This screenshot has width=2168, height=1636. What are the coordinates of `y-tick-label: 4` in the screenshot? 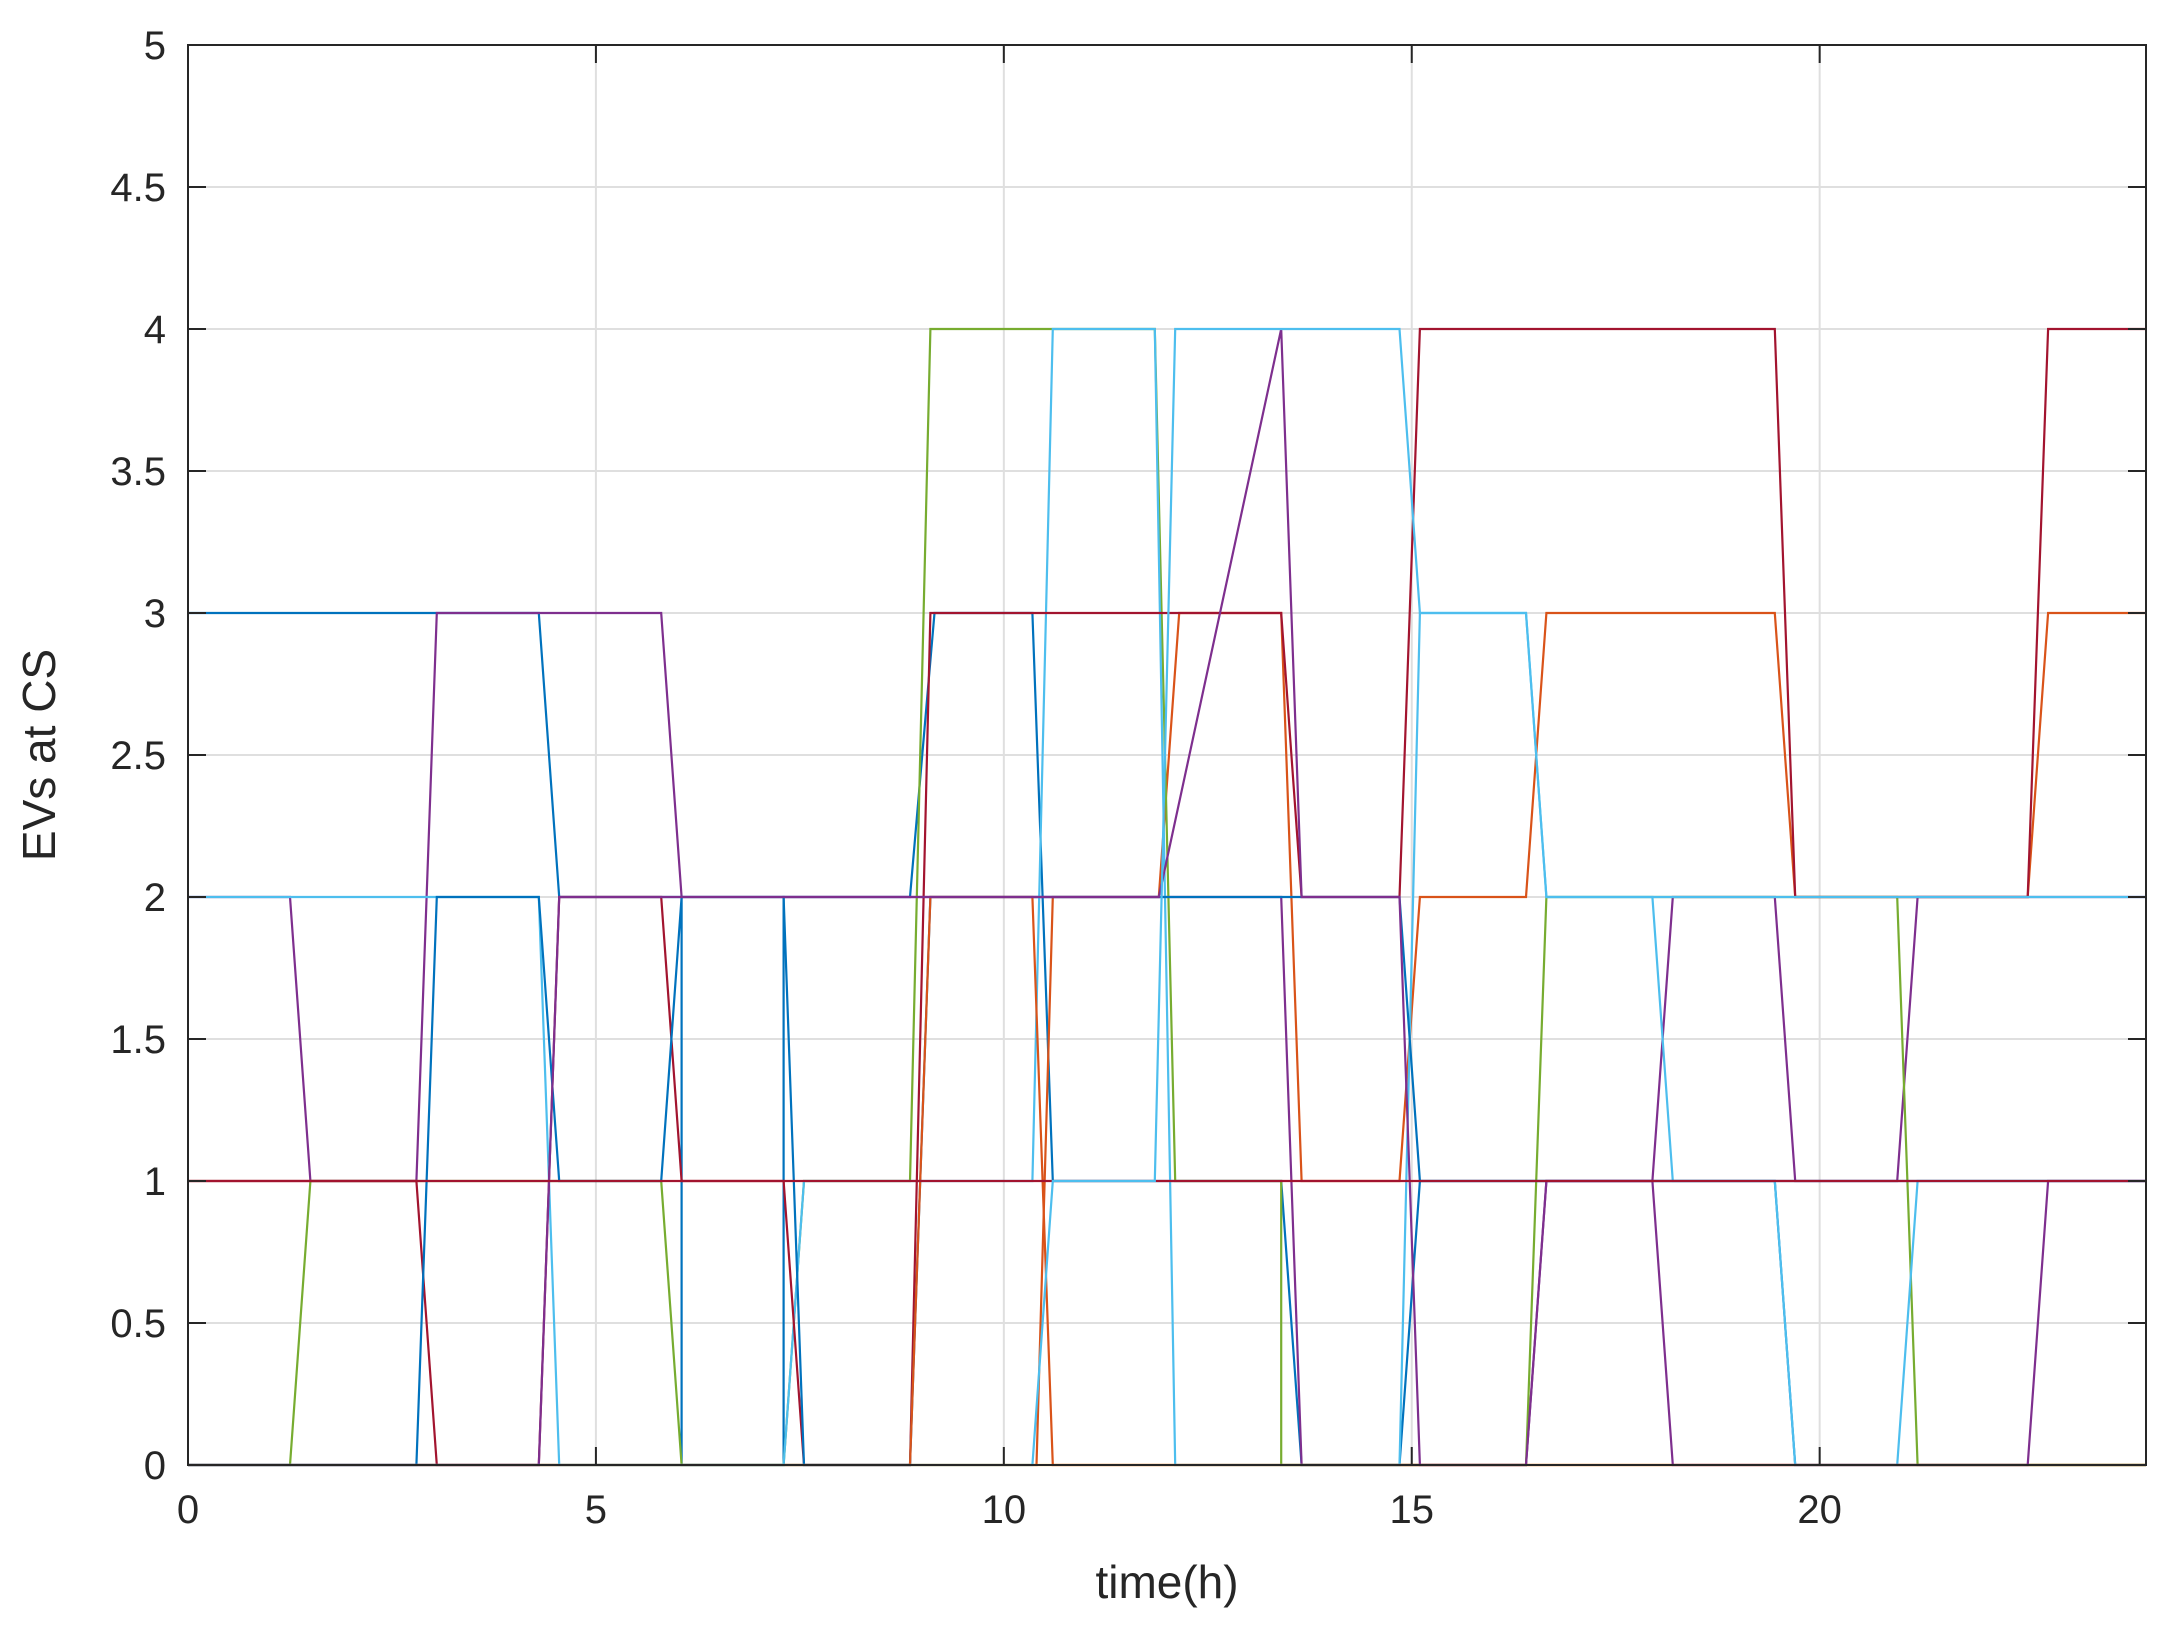 It's located at (155, 330).